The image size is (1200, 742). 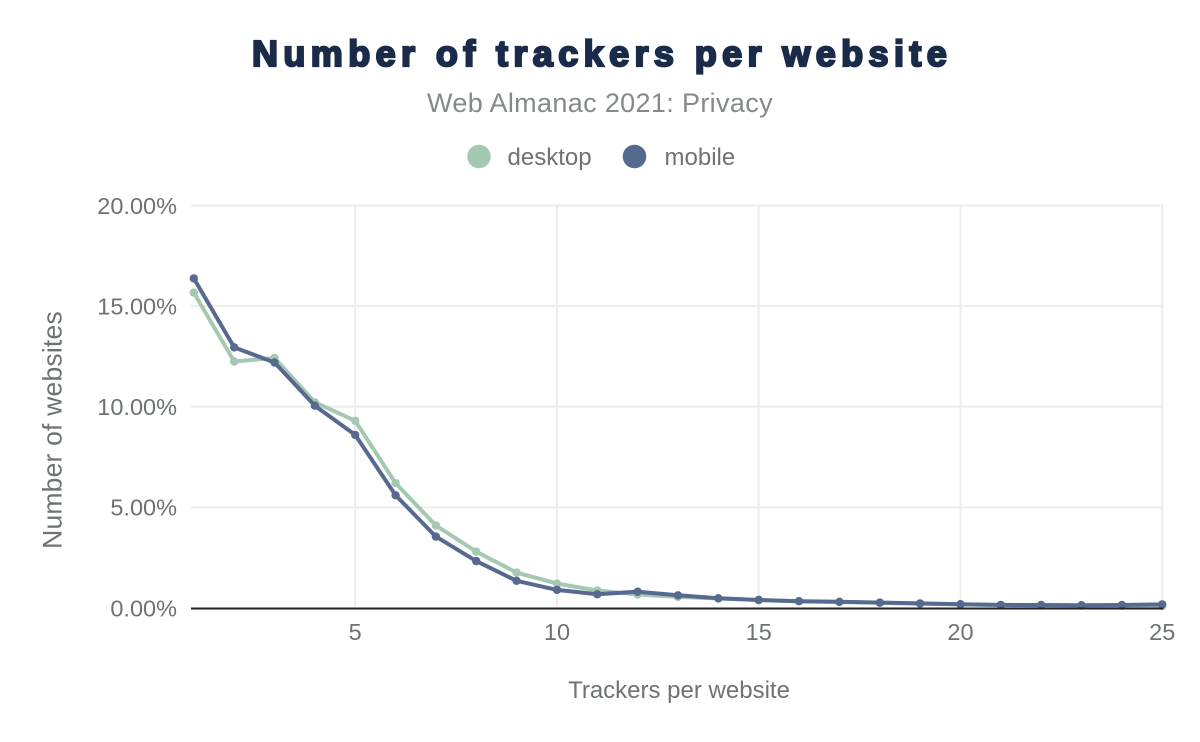 I want to click on svg-text: 5, so click(x=355, y=632).